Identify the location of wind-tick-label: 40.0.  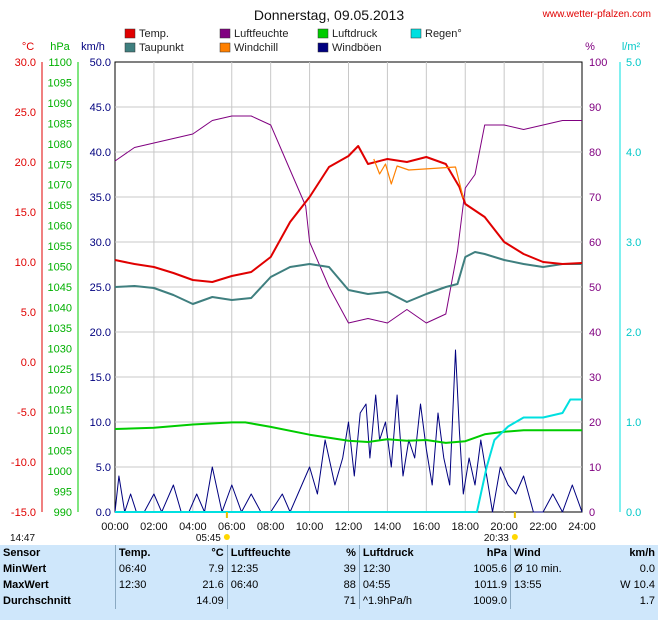
(100, 153).